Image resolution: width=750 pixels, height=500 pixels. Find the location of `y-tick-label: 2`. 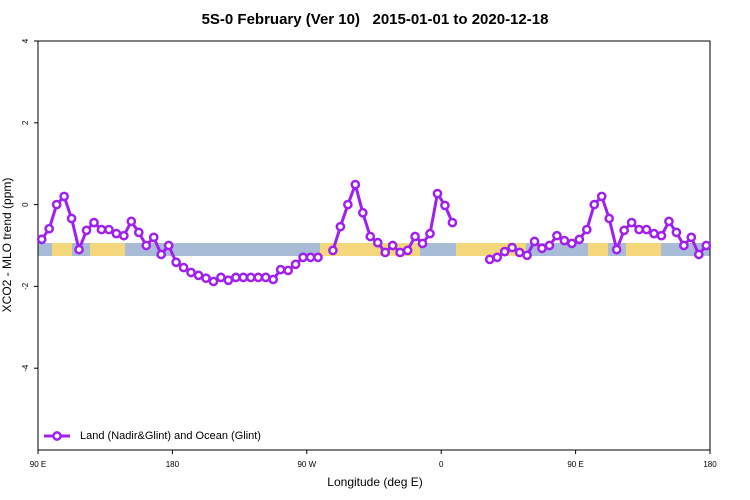

y-tick-label: 2 is located at coordinates (25, 122).